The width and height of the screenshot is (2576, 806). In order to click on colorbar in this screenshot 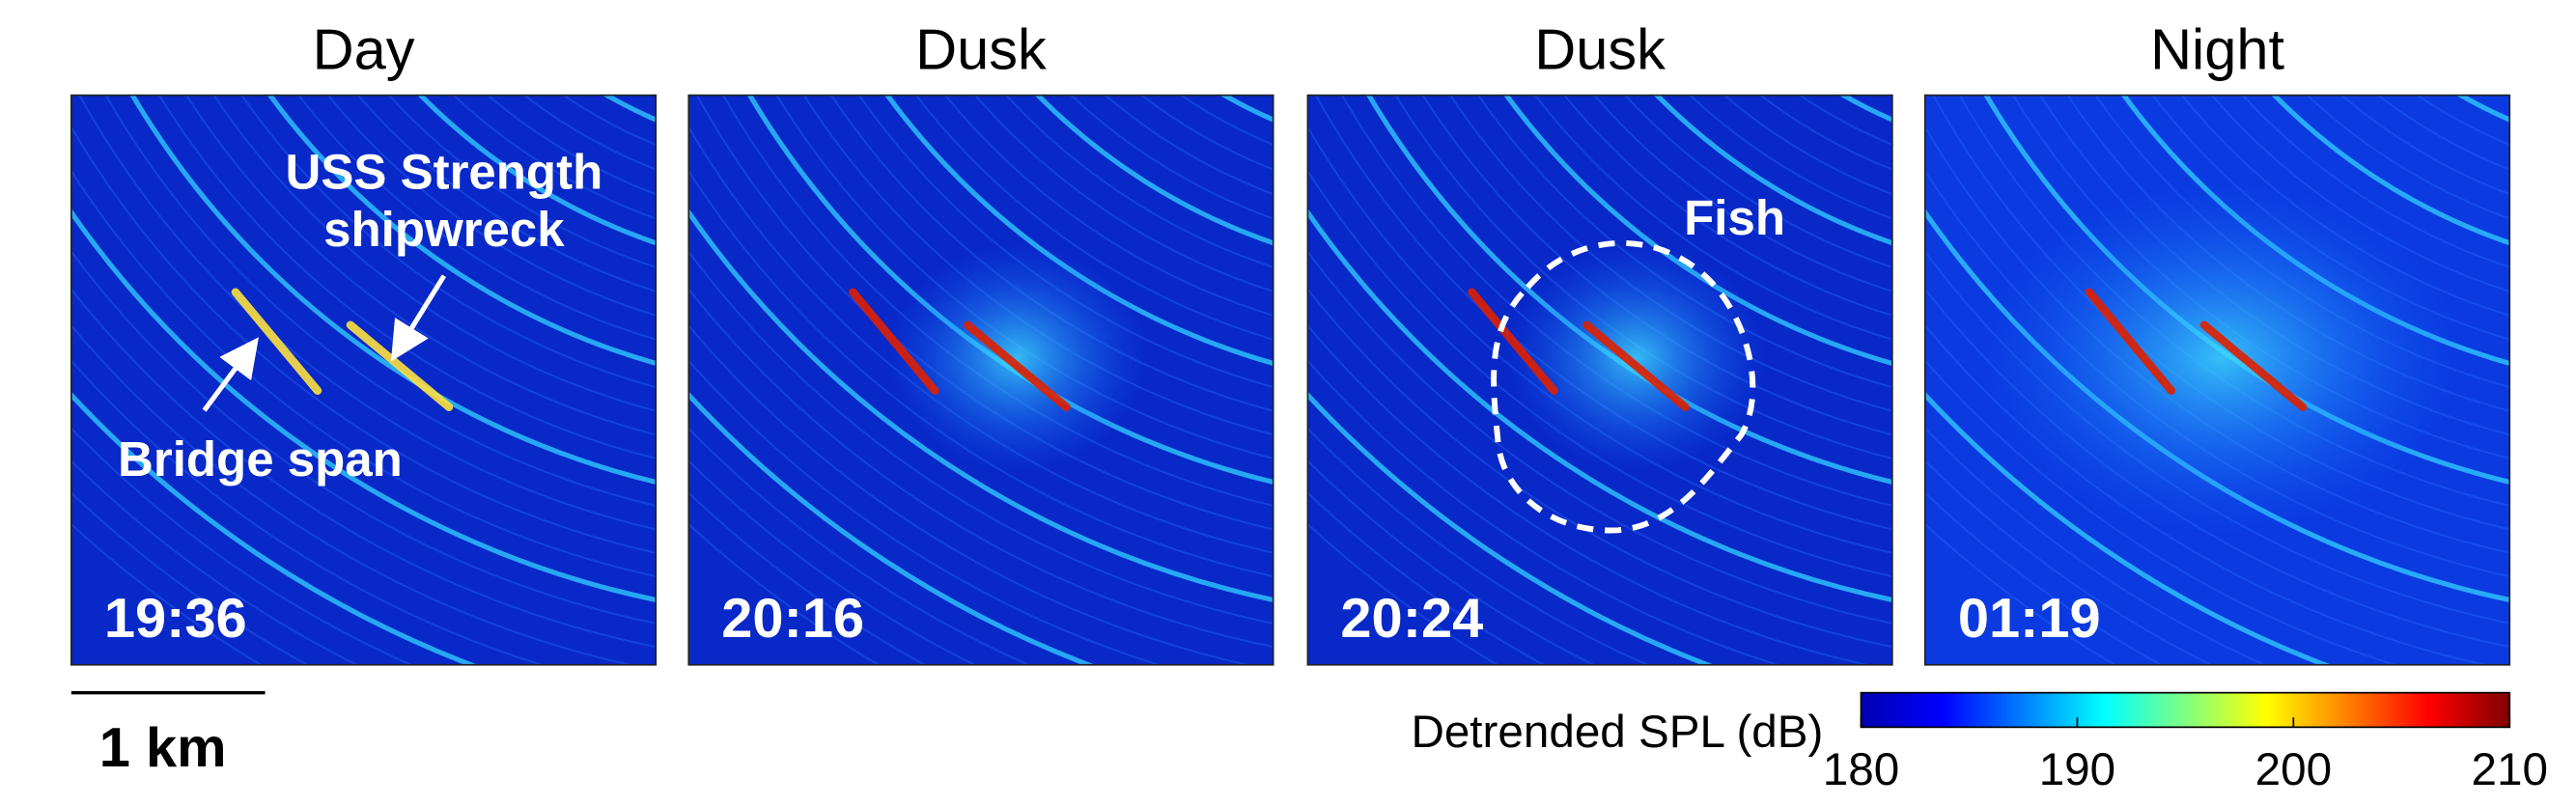, I will do `click(2185, 710)`.